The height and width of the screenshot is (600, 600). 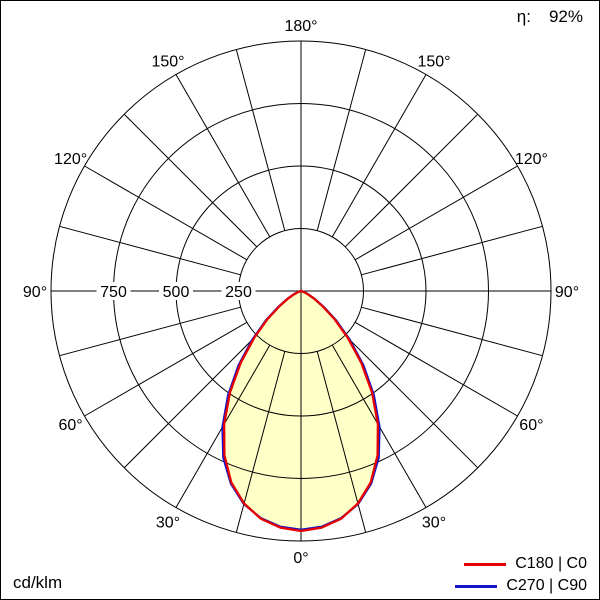 What do you see at coordinates (476, 586) in the screenshot?
I see `legend-line-c90` at bounding box center [476, 586].